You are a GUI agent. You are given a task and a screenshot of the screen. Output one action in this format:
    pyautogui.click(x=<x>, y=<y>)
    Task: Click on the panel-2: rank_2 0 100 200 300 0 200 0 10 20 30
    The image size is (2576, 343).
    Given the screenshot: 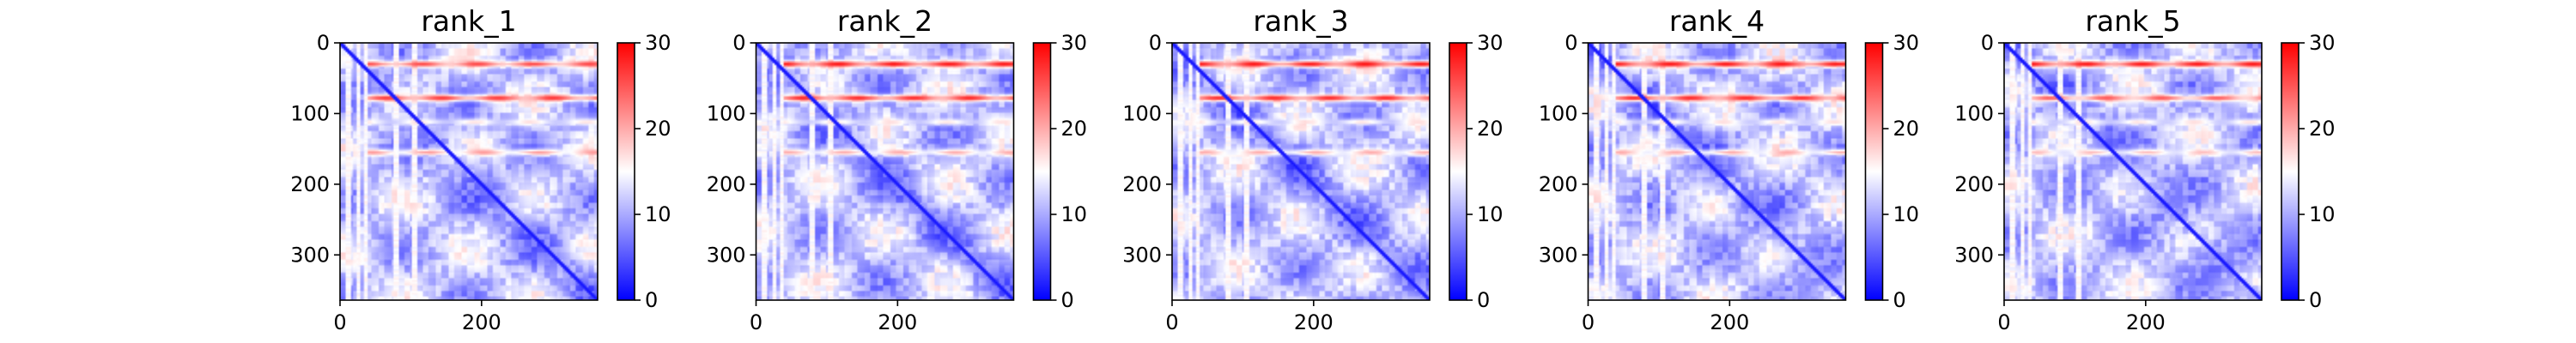 What is the action you would take?
    pyautogui.click(x=897, y=169)
    